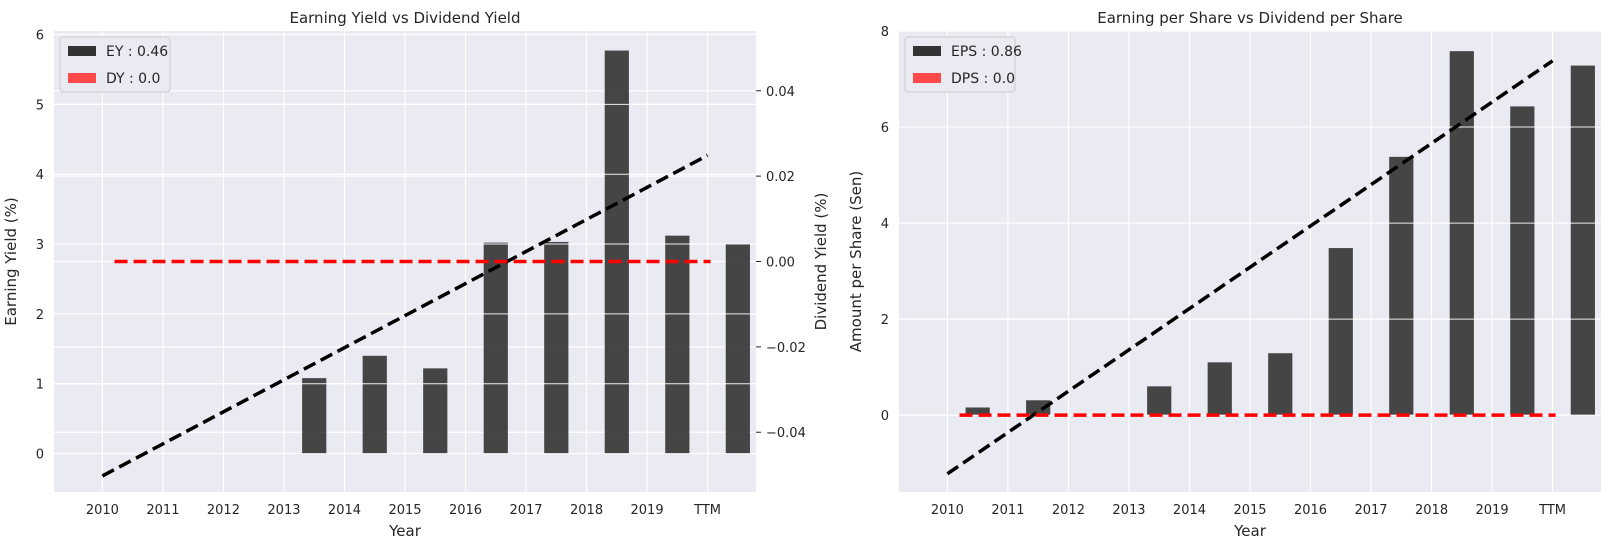  What do you see at coordinates (102, 510) in the screenshot?
I see `c1-xtick-2010: 2010` at bounding box center [102, 510].